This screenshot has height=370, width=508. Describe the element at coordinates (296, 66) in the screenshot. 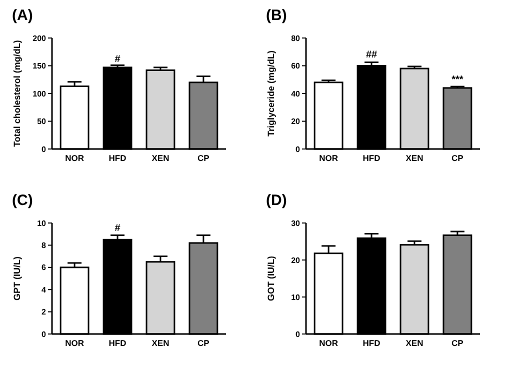

I see `y-tick-label: 60` at that location.